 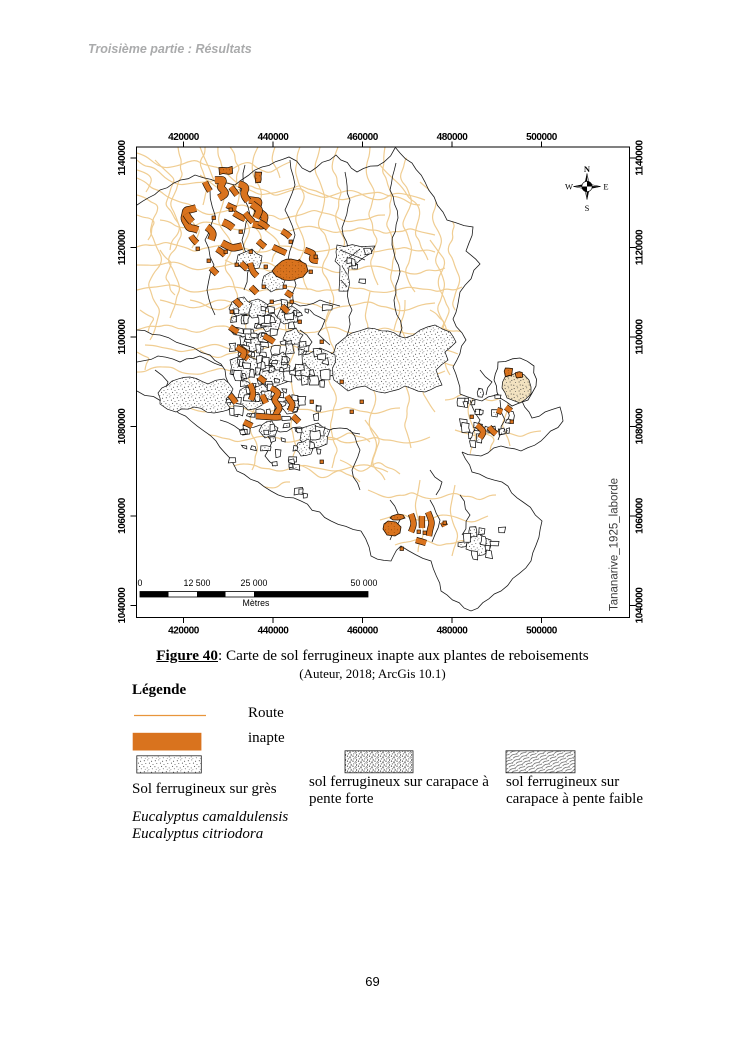 I want to click on svg-text: 50 000, so click(x=364, y=583).